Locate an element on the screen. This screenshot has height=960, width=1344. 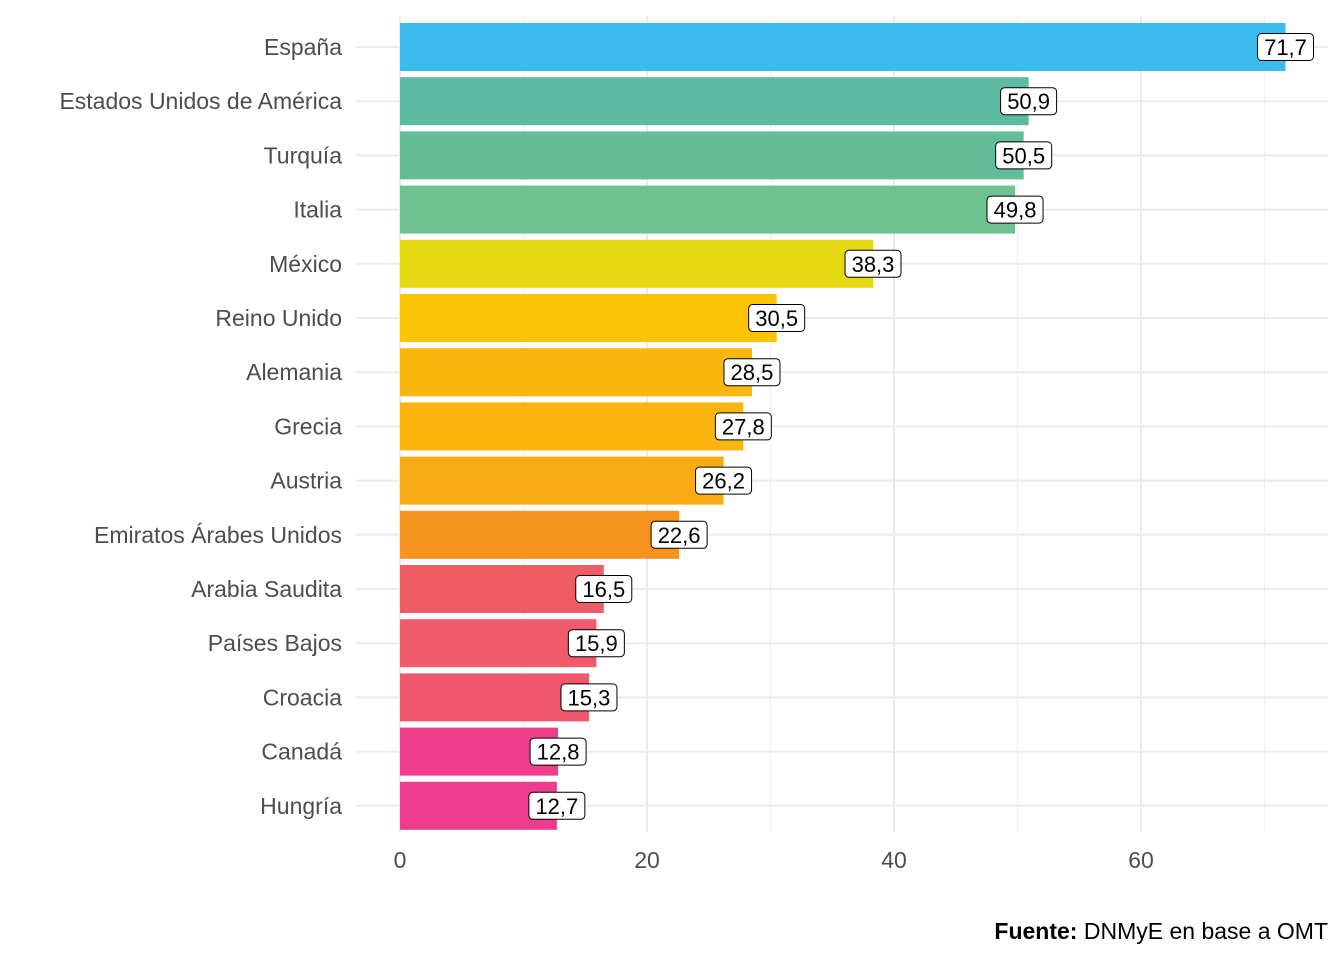
value-label: 38,3 is located at coordinates (873, 264).